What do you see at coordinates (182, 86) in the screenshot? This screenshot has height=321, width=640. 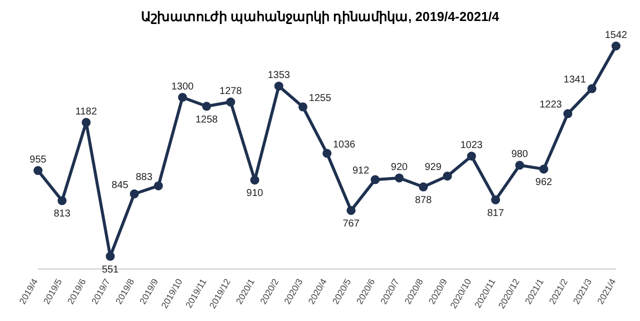 I see `data-label: 1300` at bounding box center [182, 86].